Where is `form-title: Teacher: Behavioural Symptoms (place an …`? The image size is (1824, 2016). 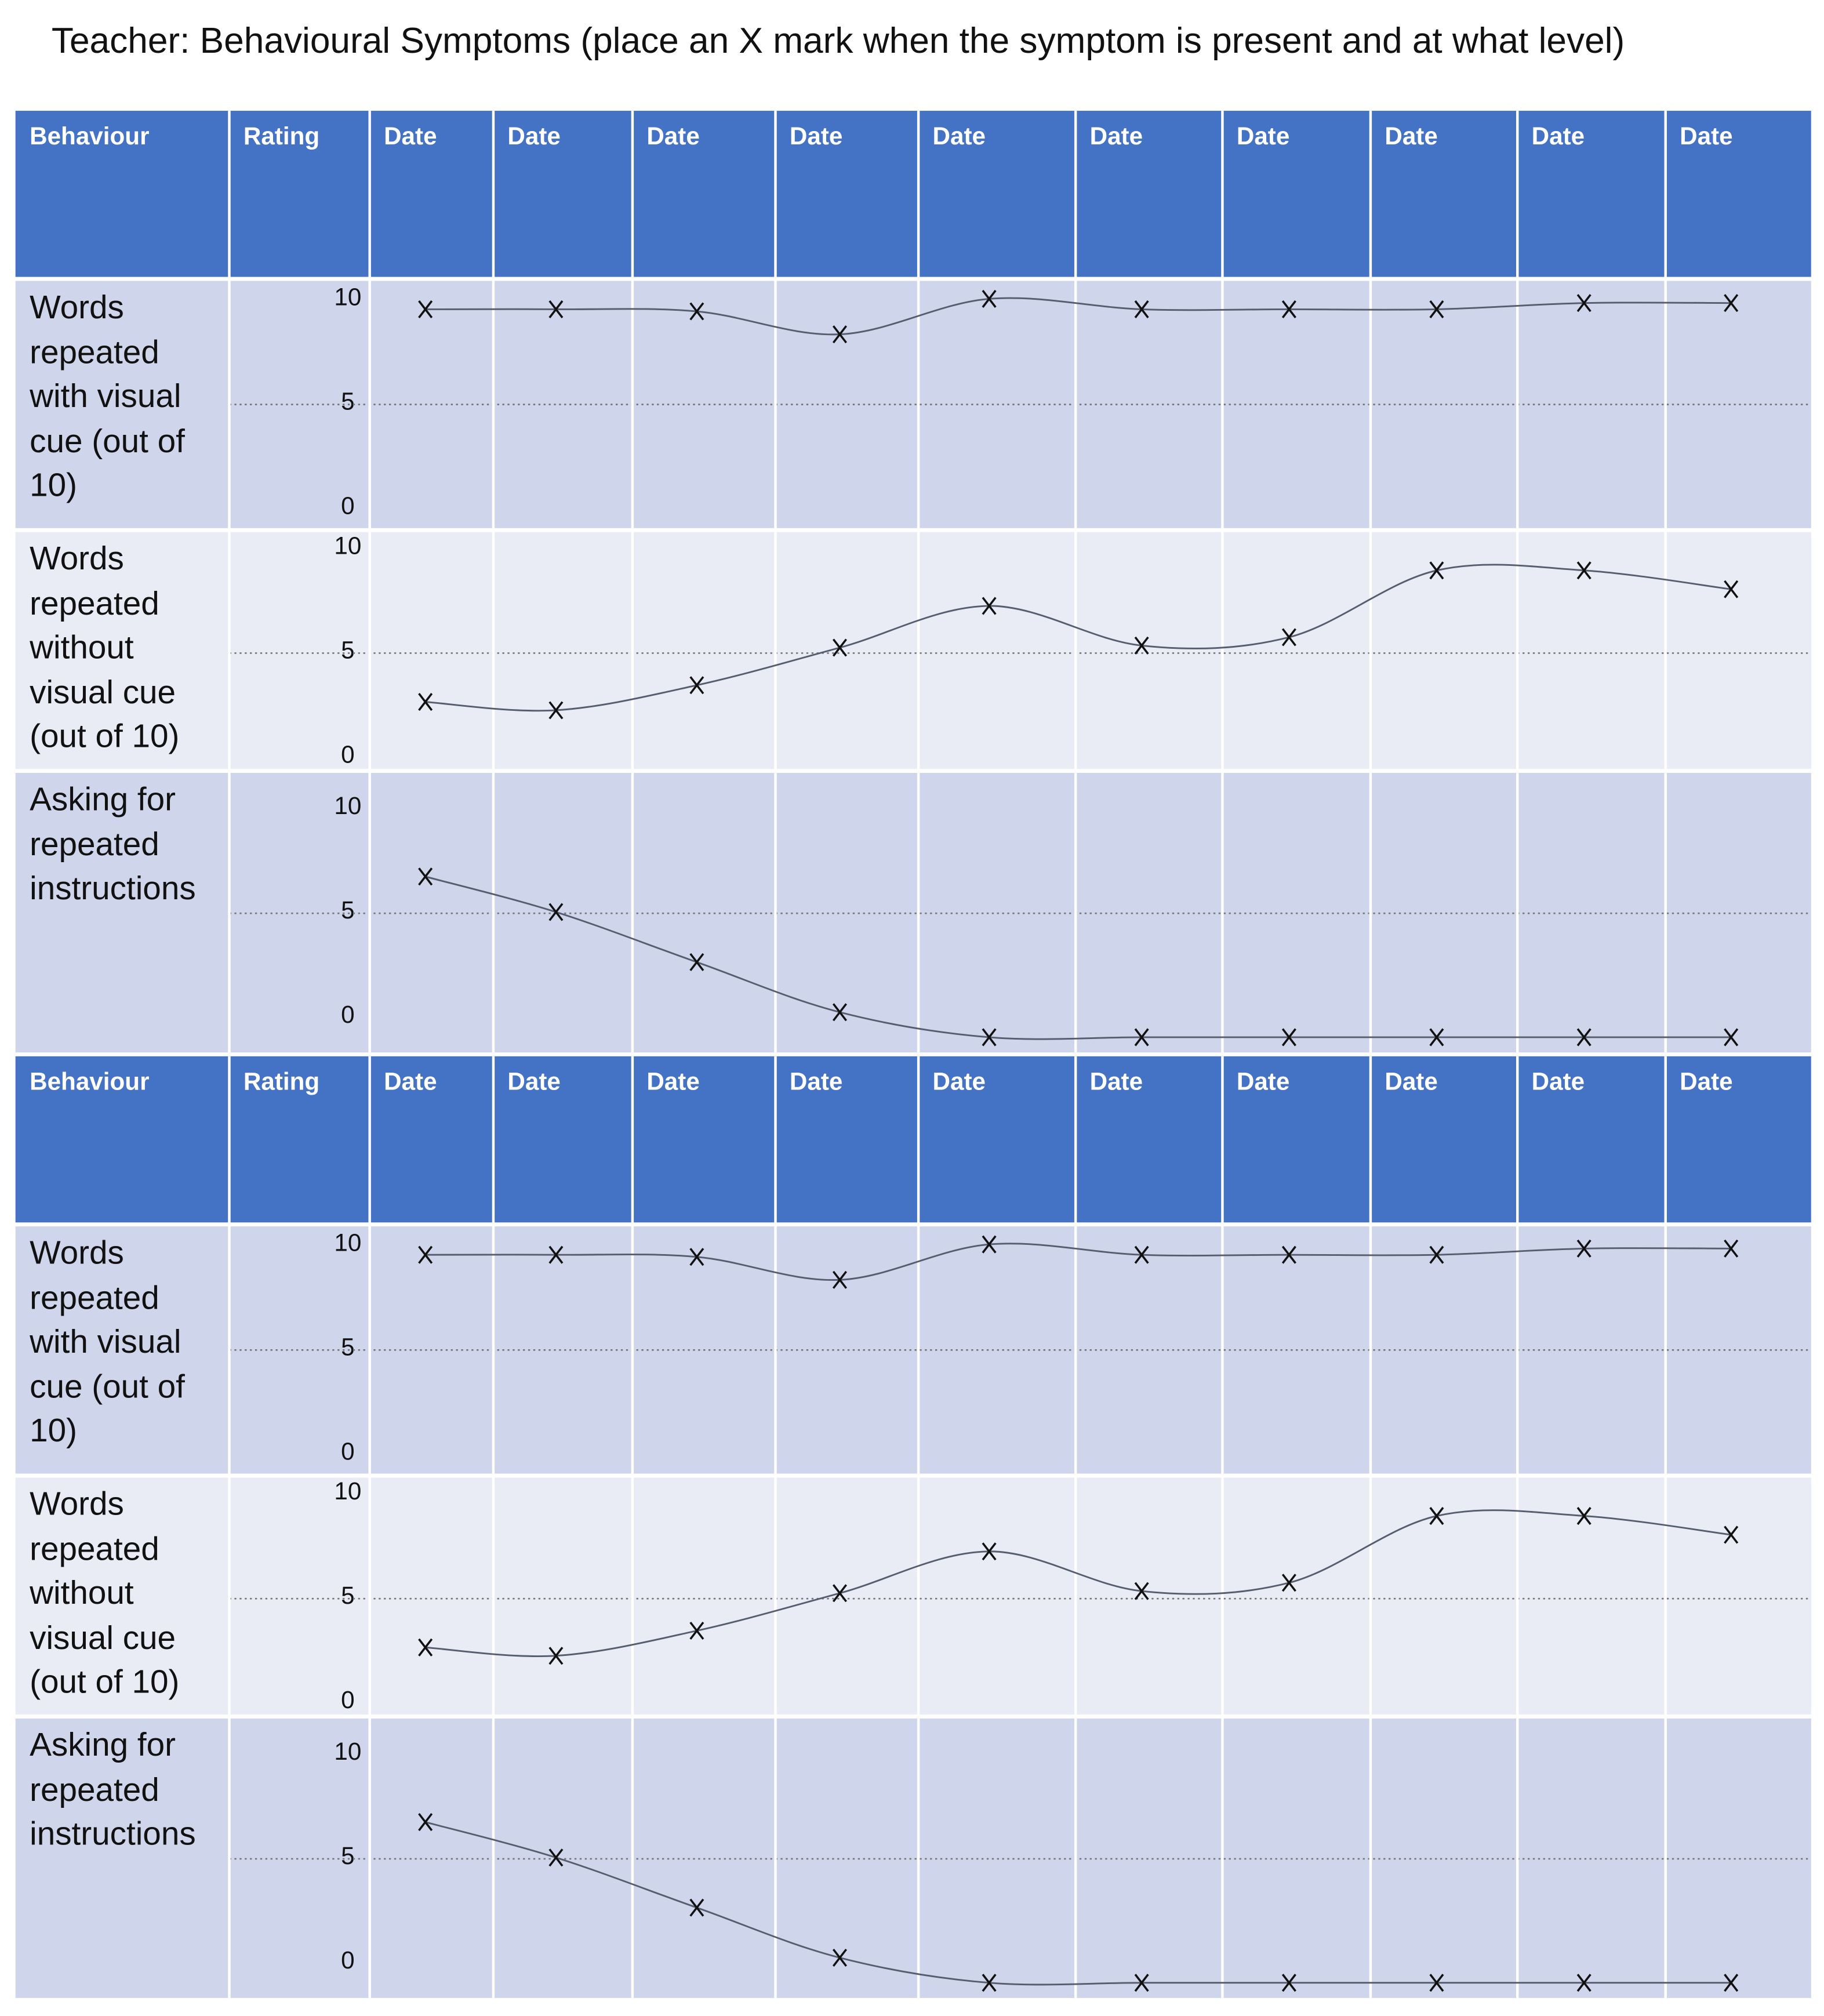
form-title: Teacher: Behavioural Symptoms (place an … is located at coordinates (838, 41).